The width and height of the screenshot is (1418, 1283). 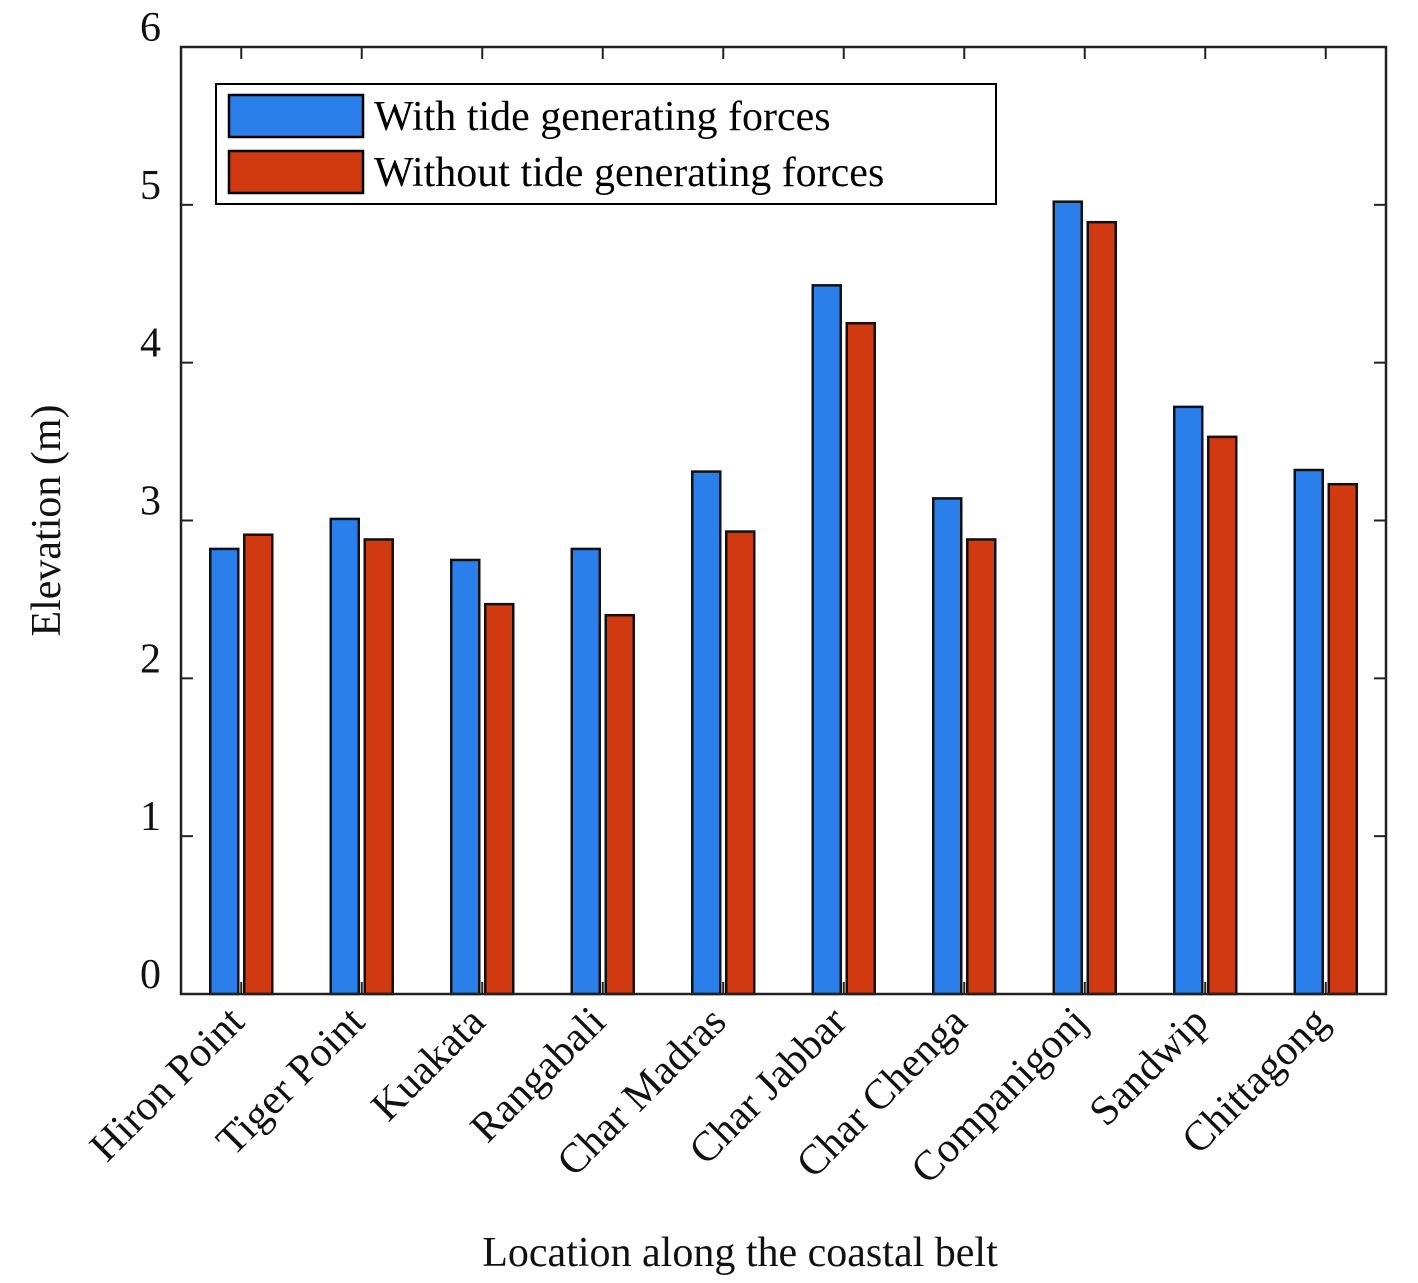 I want to click on y-axis-label: Elevation (m), so click(x=47, y=520).